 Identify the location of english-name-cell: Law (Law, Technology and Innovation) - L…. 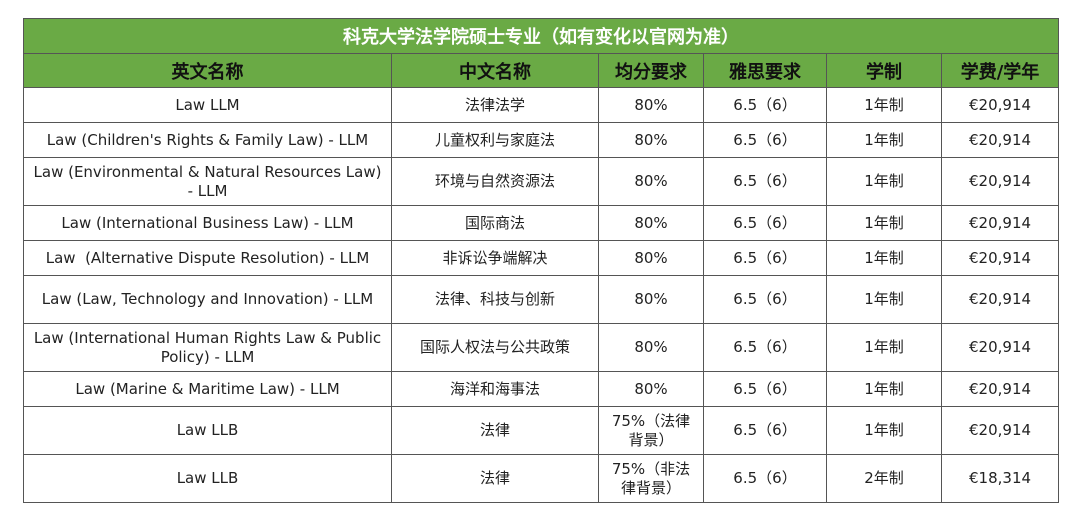
(207, 299).